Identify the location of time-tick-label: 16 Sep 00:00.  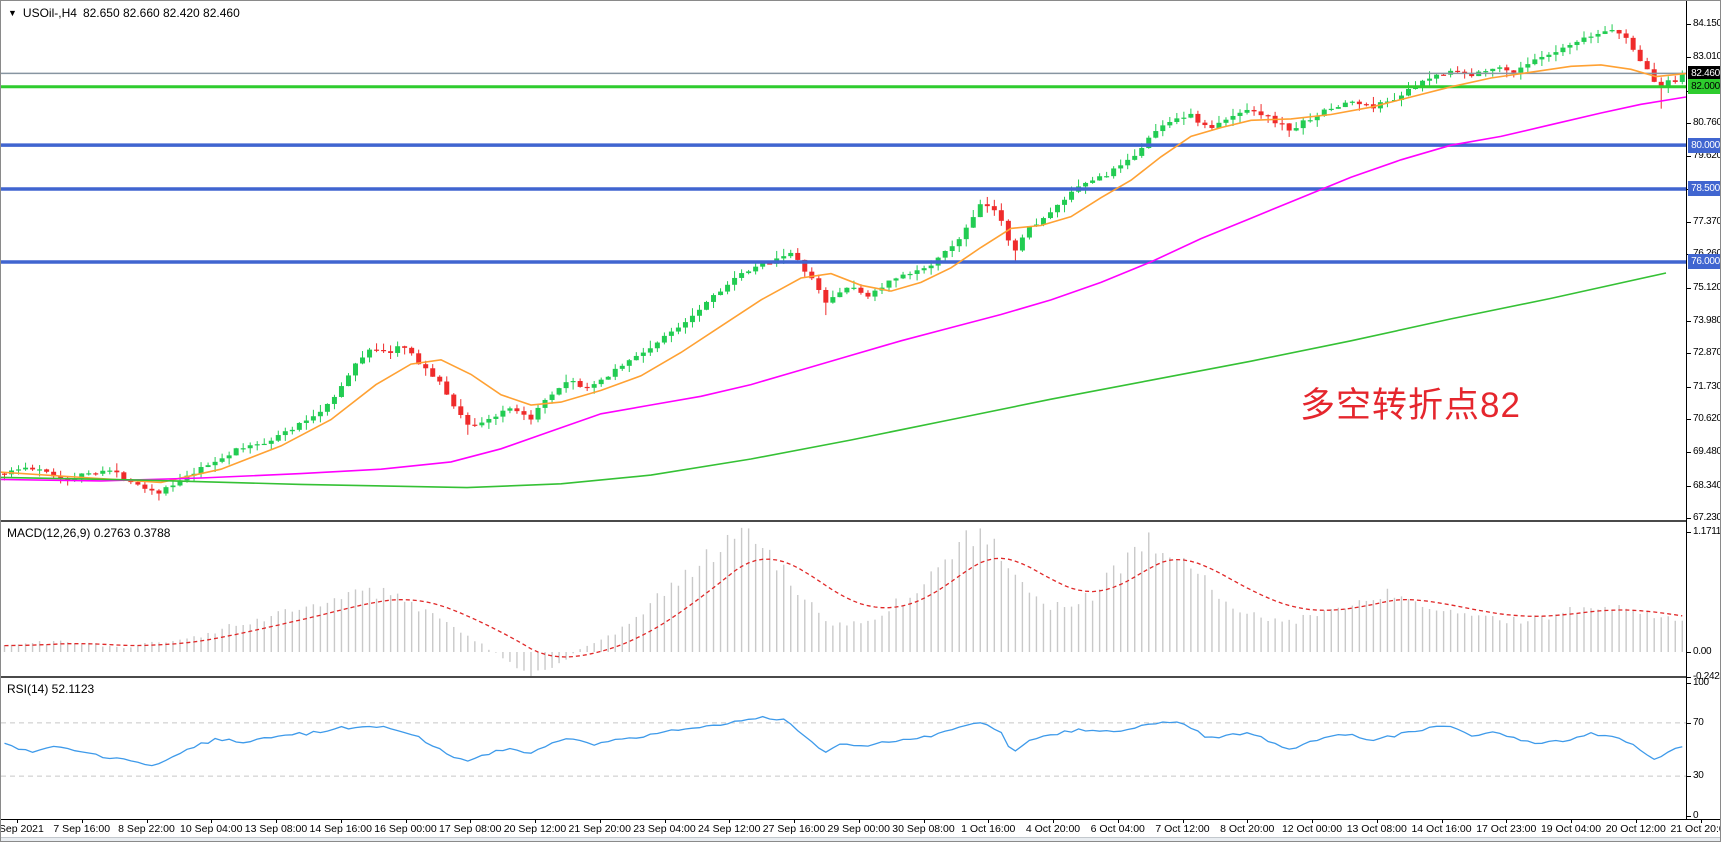
(405, 829).